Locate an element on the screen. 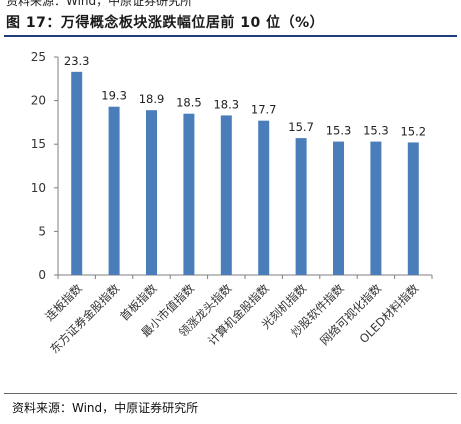 The image size is (461, 424). data-label: 19.3 is located at coordinates (114, 96).